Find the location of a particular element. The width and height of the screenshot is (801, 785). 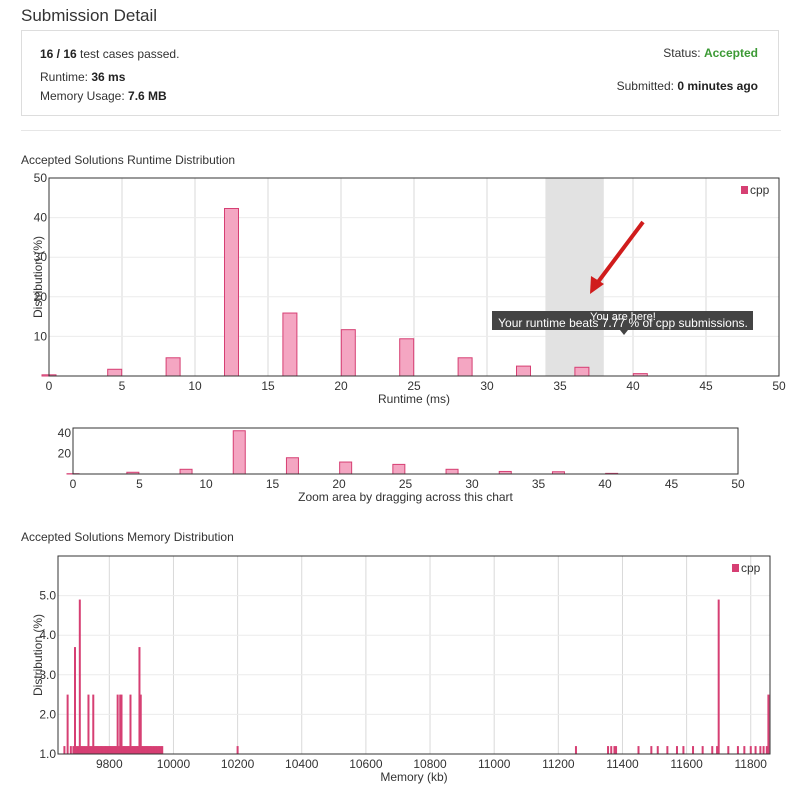

x-tick-label: 10800 is located at coordinates (430, 764).